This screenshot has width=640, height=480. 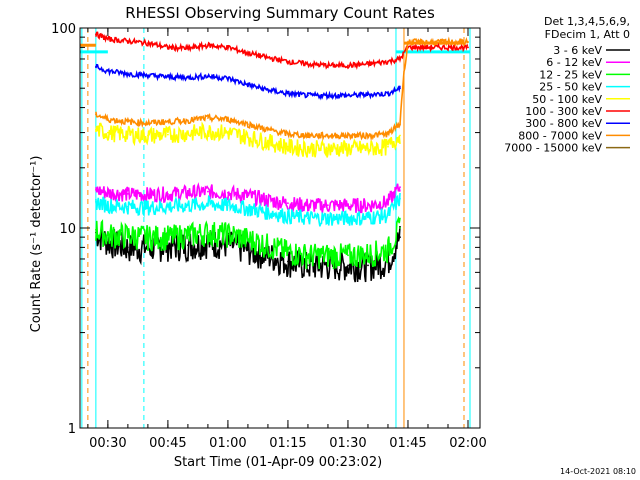 I want to click on legend-label-7: 800 - 7000 keV, so click(x=560, y=135).